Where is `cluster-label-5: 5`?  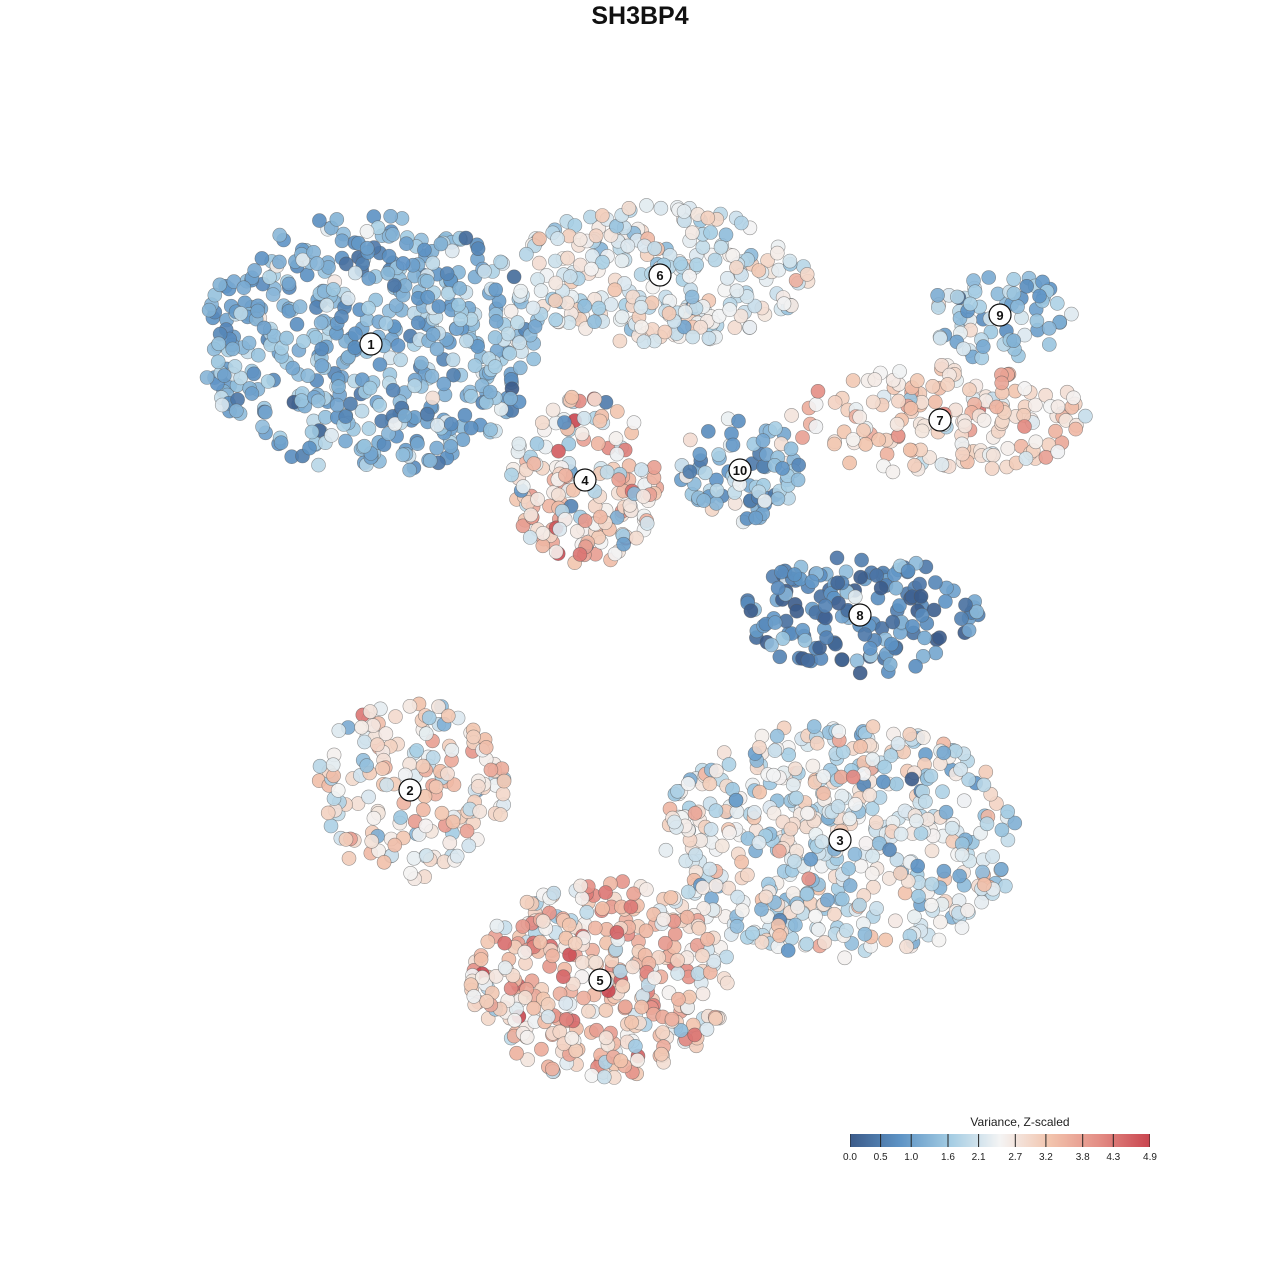 cluster-label-5: 5 is located at coordinates (600, 980).